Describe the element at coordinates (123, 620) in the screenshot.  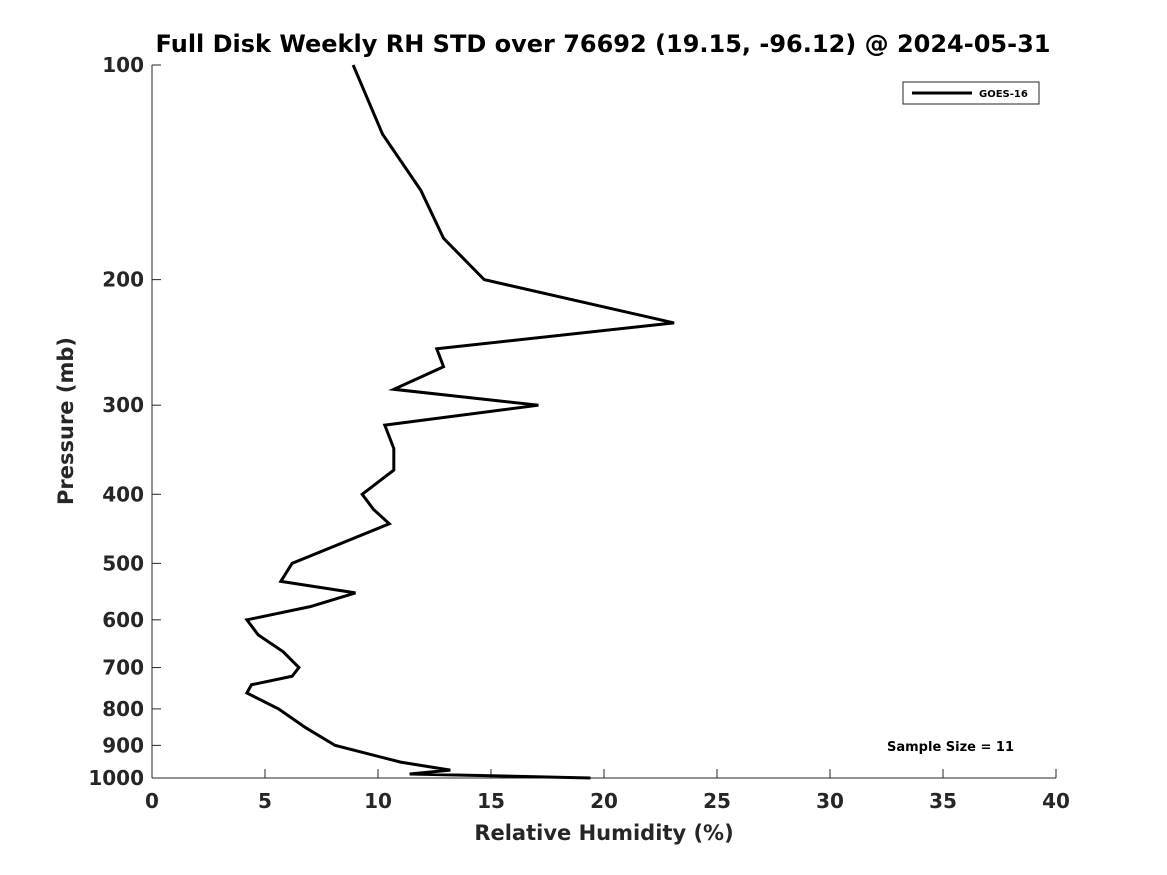
I see `y-tick-label: 600` at that location.